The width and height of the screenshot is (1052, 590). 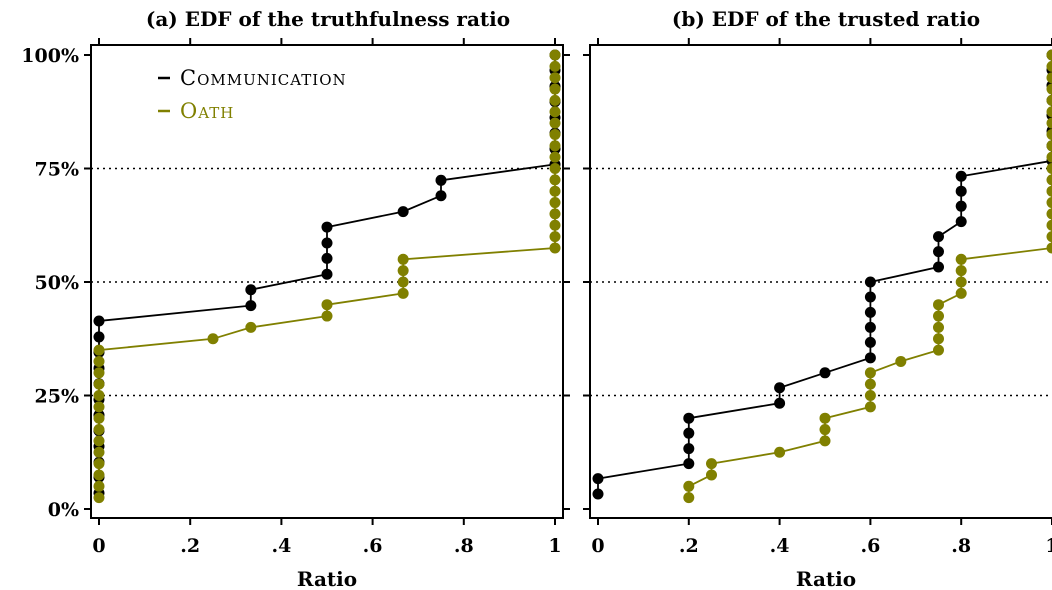 I want to click on panel-a-x-tick-label: .4, so click(x=281, y=546).